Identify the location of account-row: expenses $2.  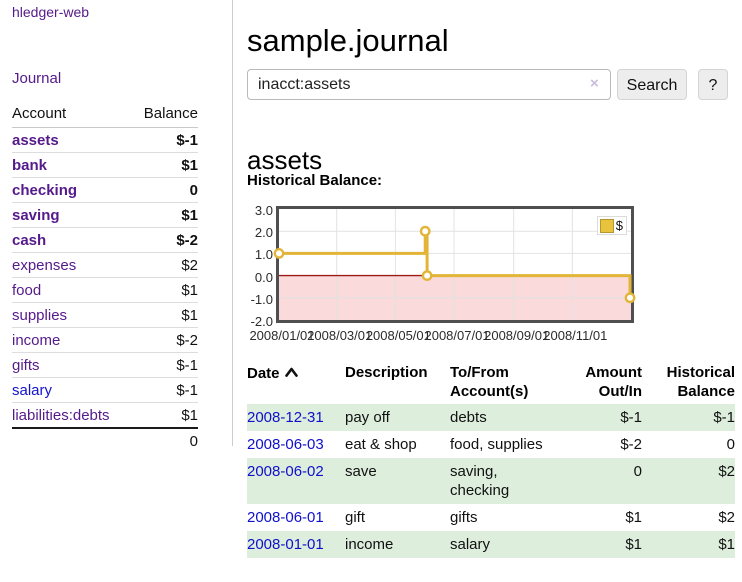
(105, 265).